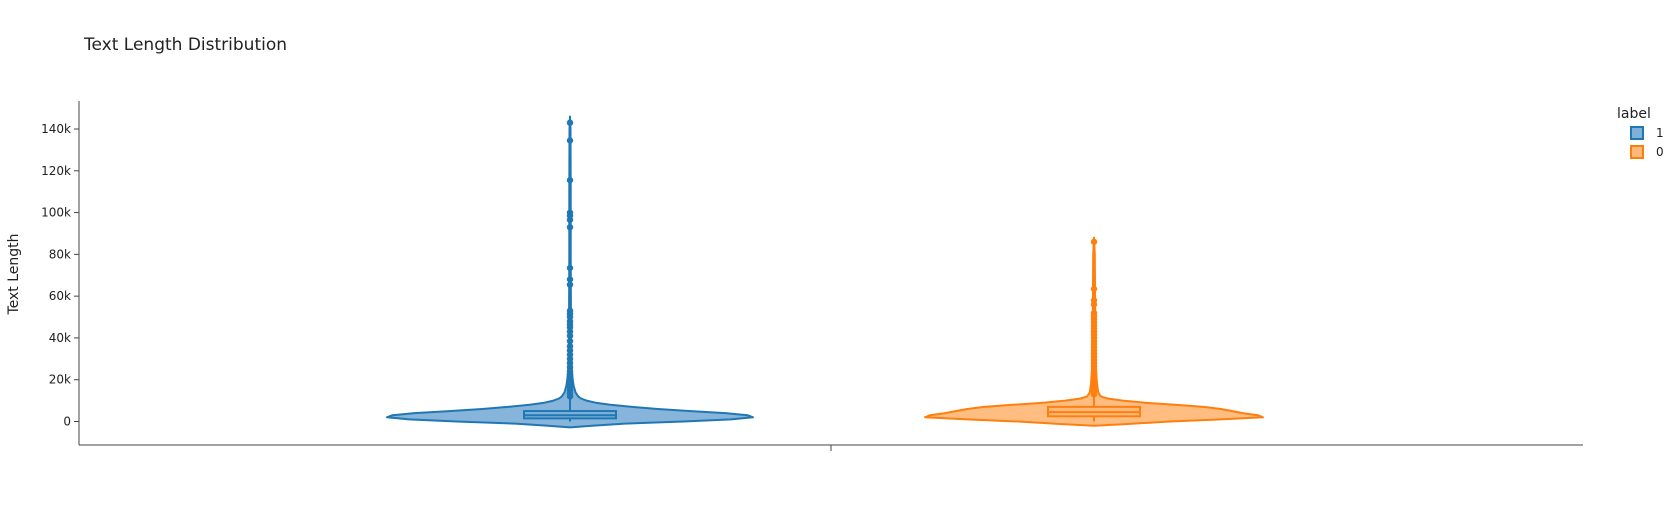 The height and width of the screenshot is (525, 1677). Describe the element at coordinates (60, 254) in the screenshot. I see `y-tick-label: 80k` at that location.